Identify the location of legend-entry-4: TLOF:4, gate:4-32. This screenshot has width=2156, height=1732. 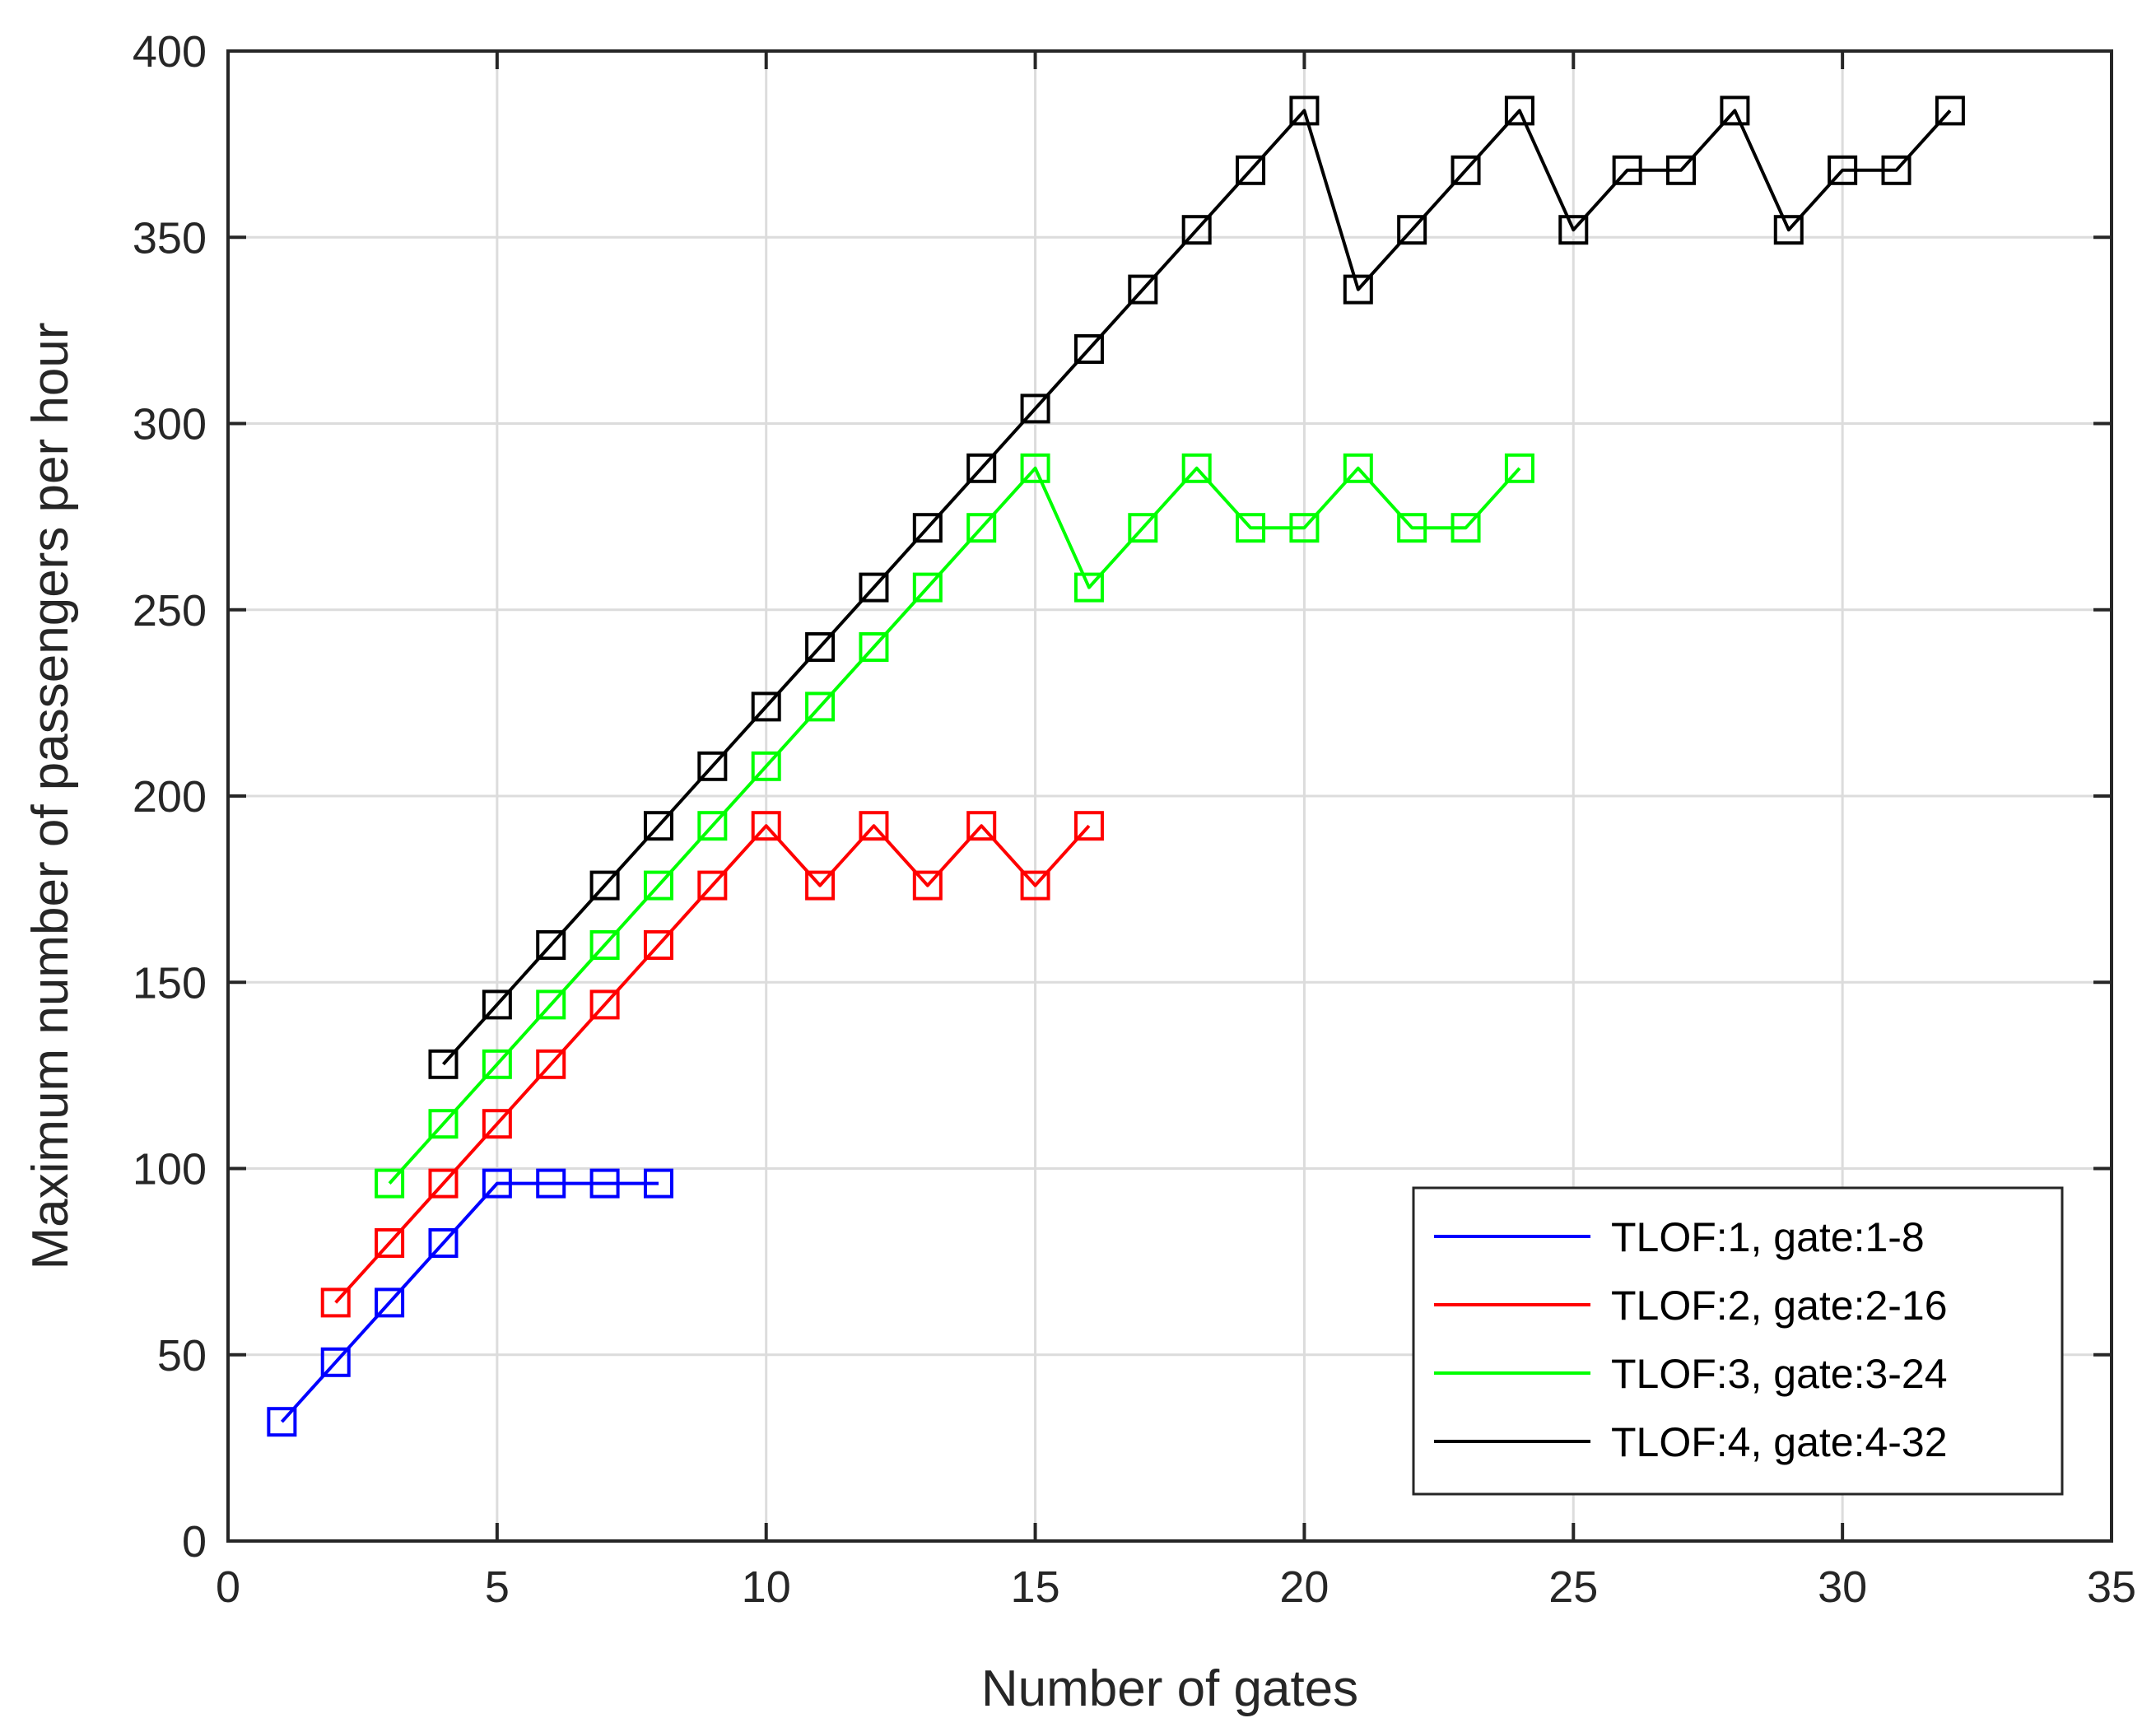
(1691, 1442).